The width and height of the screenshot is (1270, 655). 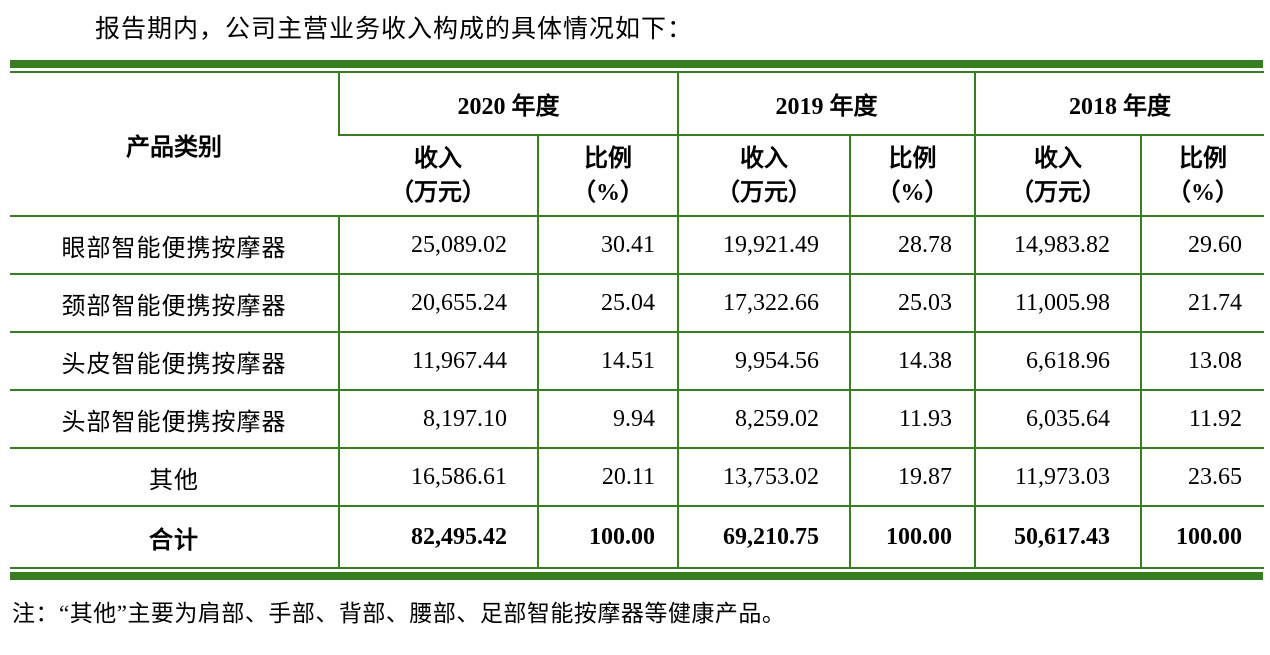 What do you see at coordinates (1119, 103) in the screenshot?
I see `year-header-2018: 2018 年度` at bounding box center [1119, 103].